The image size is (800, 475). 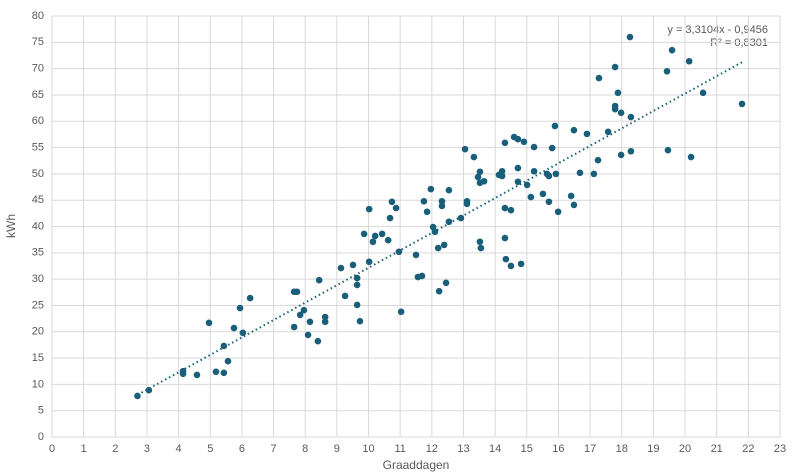 I want to click on x-tick-label: 23, so click(x=780, y=449).